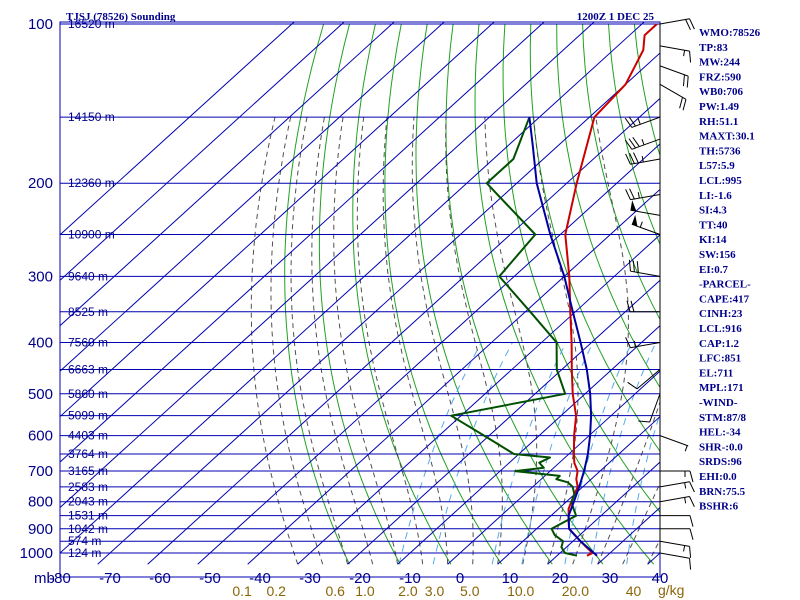  What do you see at coordinates (725, 285) in the screenshot?
I see `index-item: -PARCEL-` at bounding box center [725, 285].